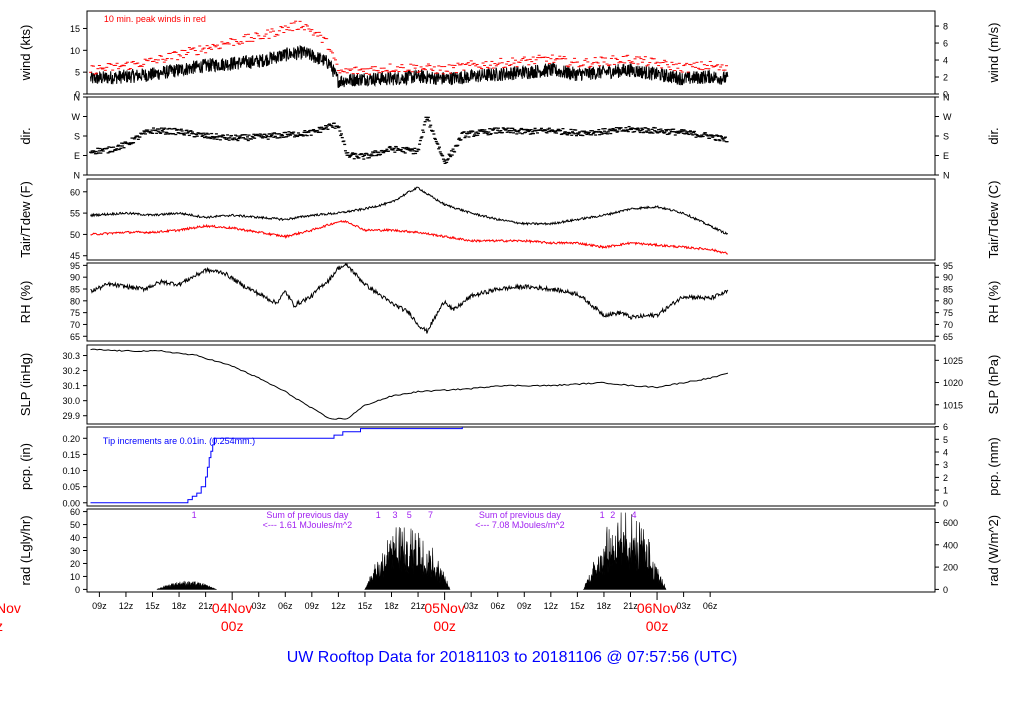 The width and height of the screenshot is (1024, 705). I want to click on panel-rh-ytick-label: 75, so click(75, 313).